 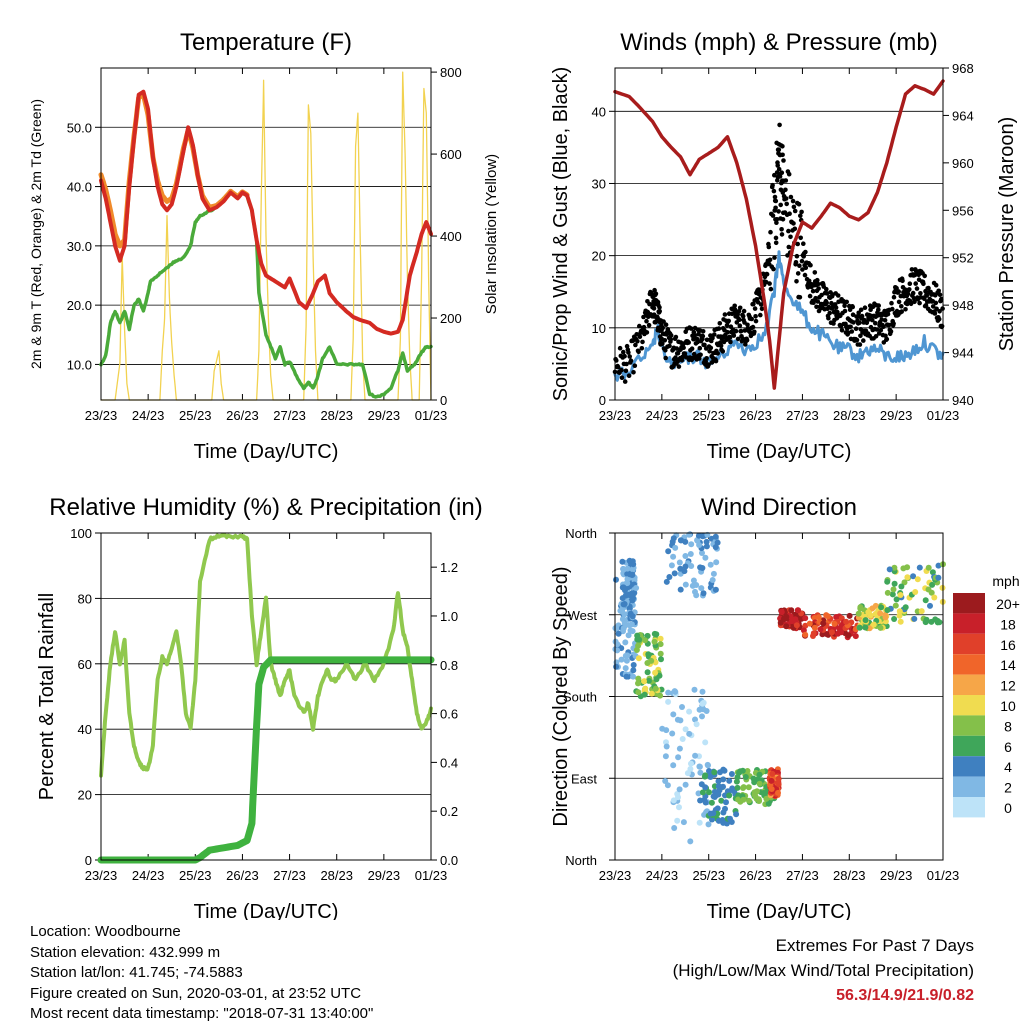 I want to click on legend-label: 6, so click(x=1008, y=747).